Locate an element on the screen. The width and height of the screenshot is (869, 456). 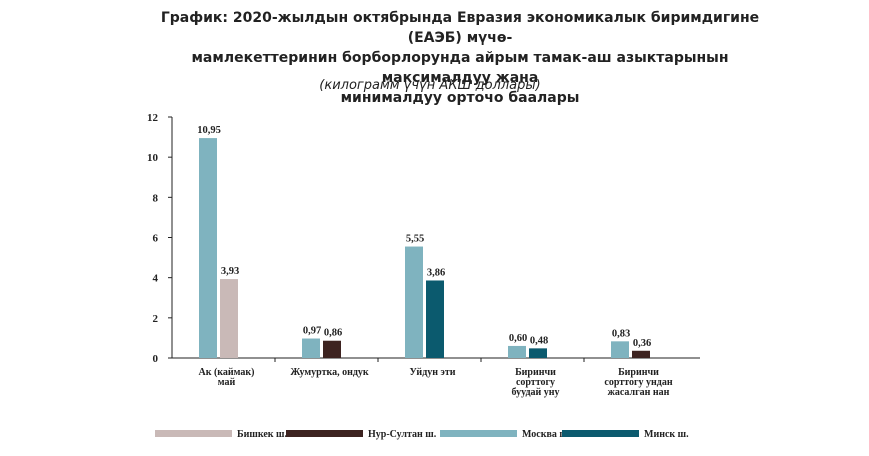
x-category-label: Ак (каймак) is located at coordinates (226, 372).